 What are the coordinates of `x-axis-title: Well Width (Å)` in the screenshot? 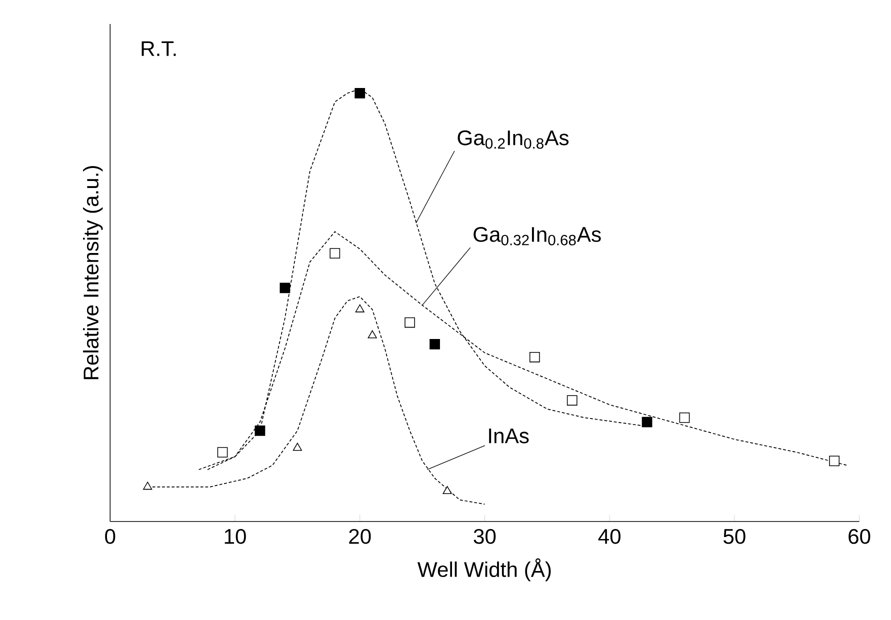 It's located at (484, 569).